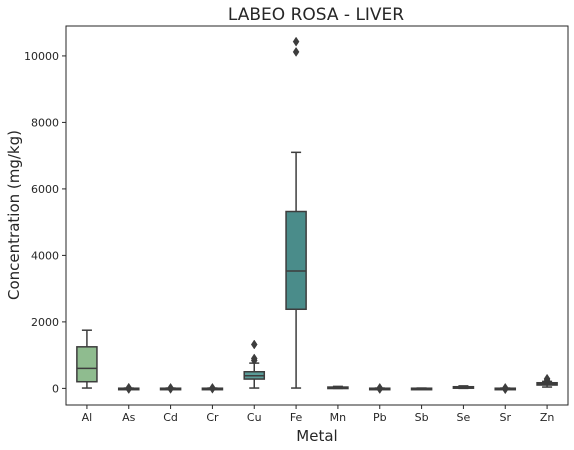  I want to click on x-tick-label: Al, so click(87, 417).